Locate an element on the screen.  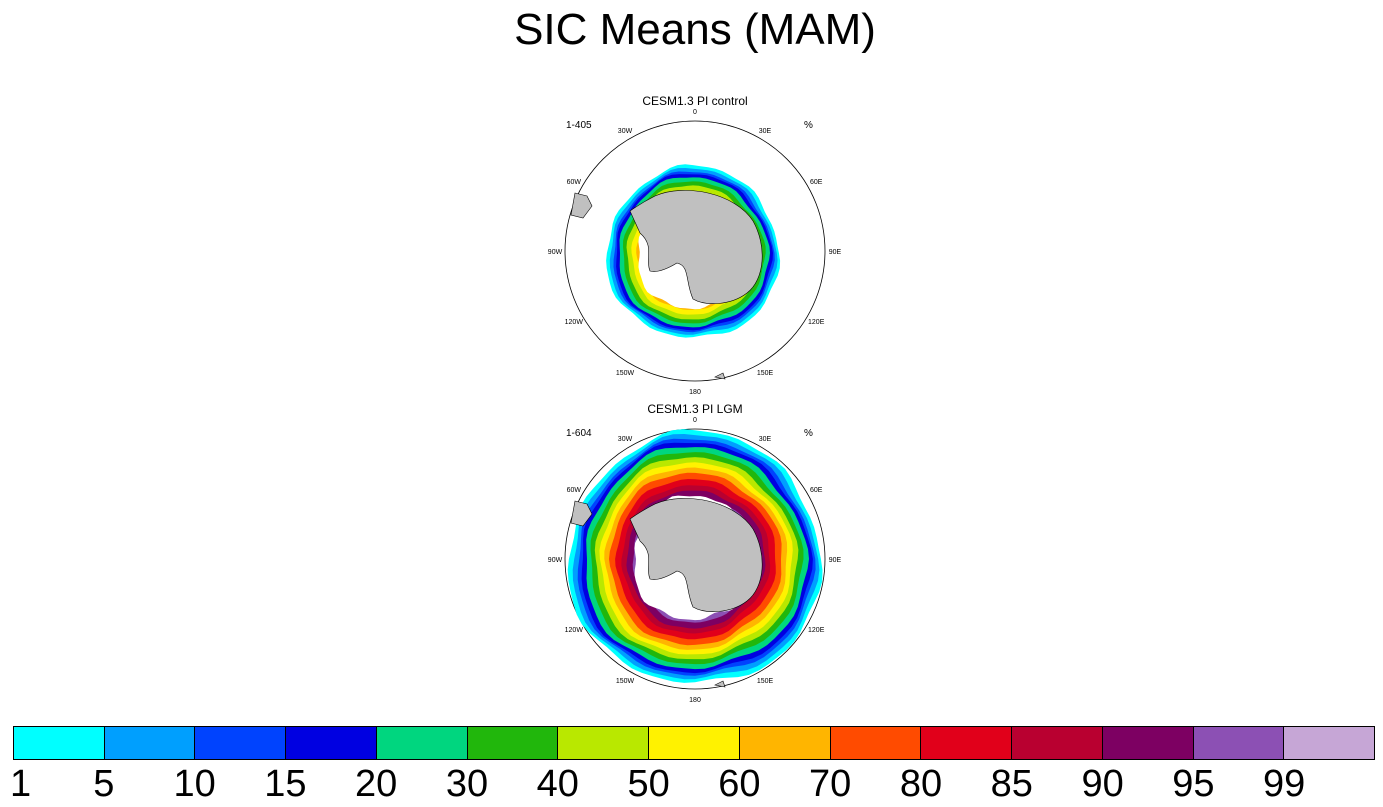
colorbar-tick-label: 60 is located at coordinates (739, 784).